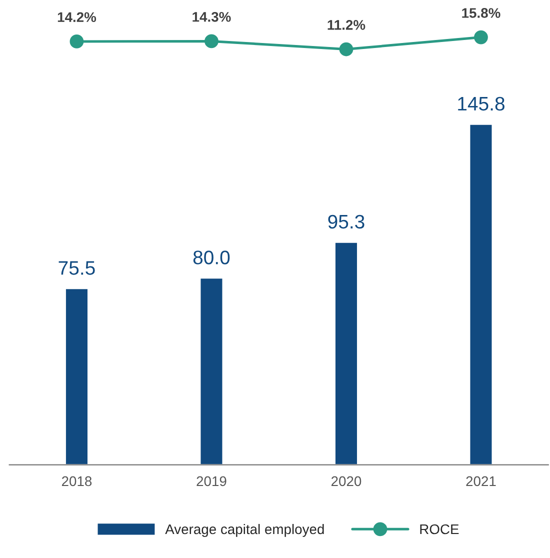 The height and width of the screenshot is (558, 550). I want to click on data-label: 145.8, so click(481, 103).